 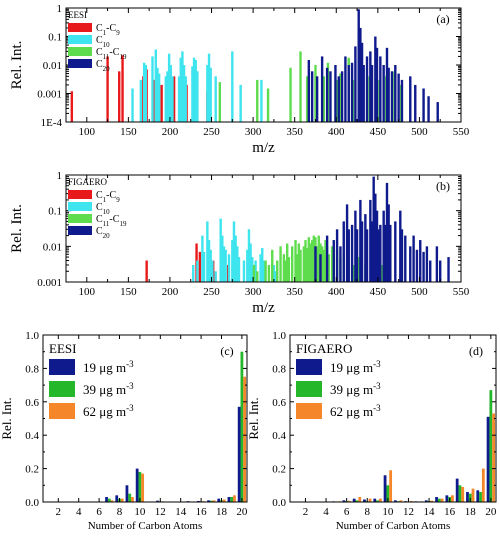 I want to click on x-tick-label: 100, so click(x=87, y=132).